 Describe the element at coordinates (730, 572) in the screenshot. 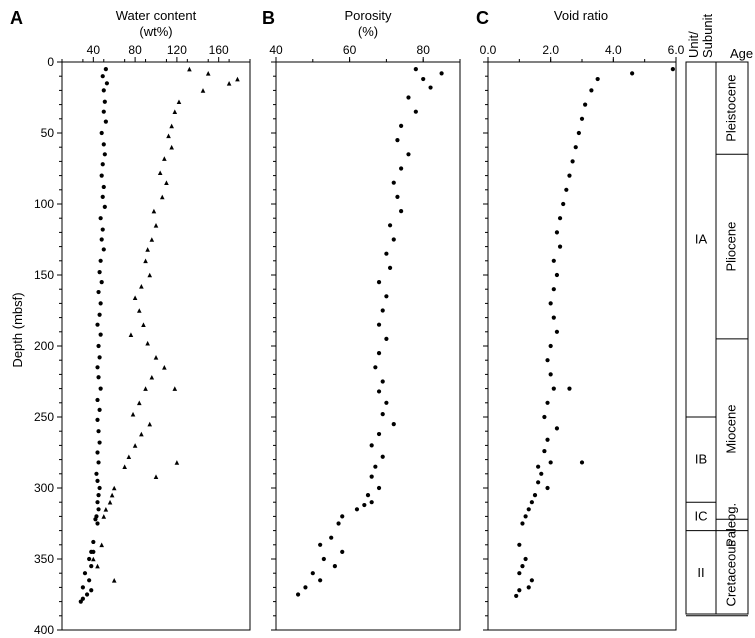

I see `age-label: Cretaceous` at that location.